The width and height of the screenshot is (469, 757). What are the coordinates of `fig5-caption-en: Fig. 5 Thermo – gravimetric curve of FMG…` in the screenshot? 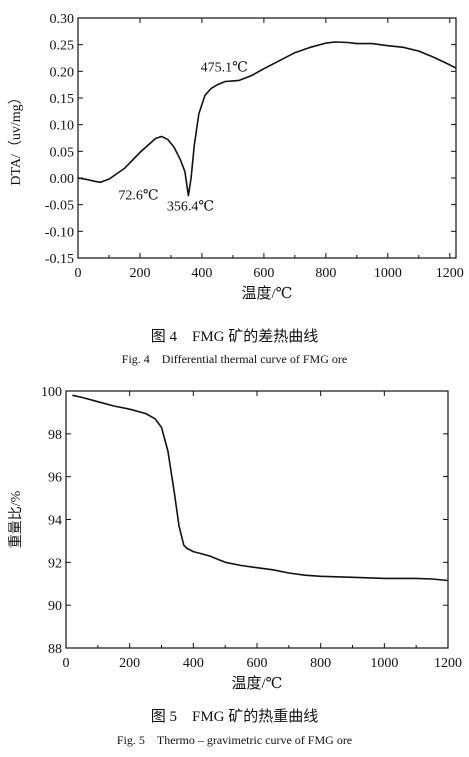 It's located at (234, 740).